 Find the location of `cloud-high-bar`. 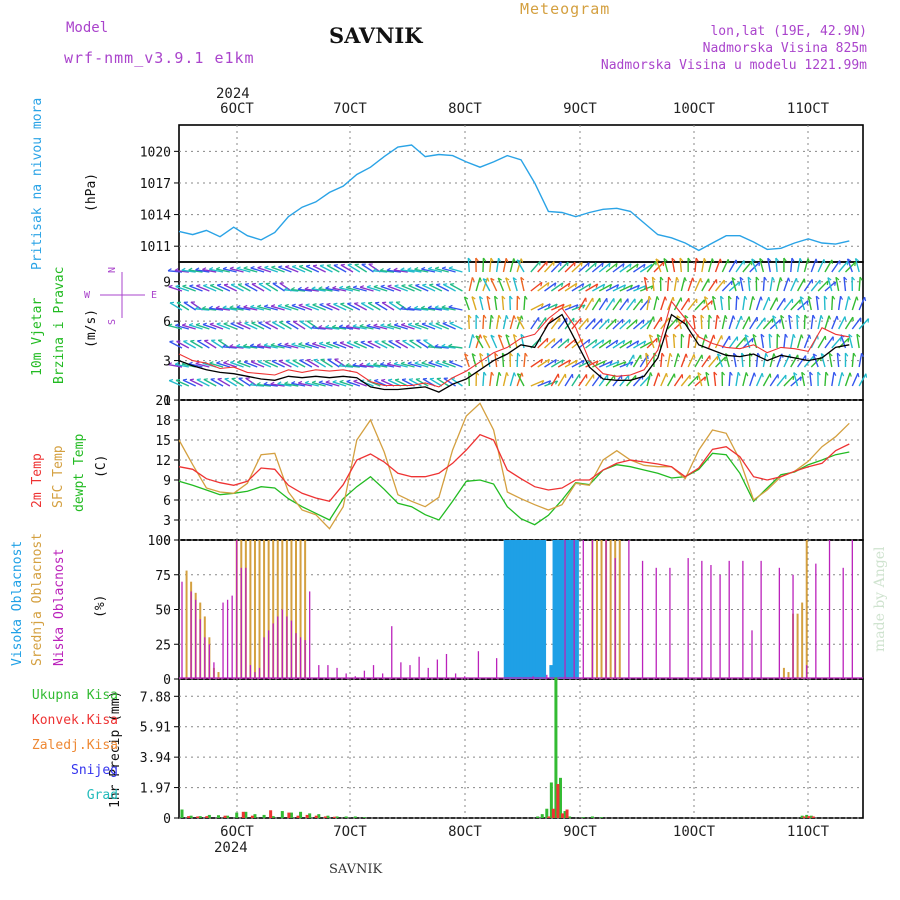

cloud-high-bar is located at coordinates (505, 609).